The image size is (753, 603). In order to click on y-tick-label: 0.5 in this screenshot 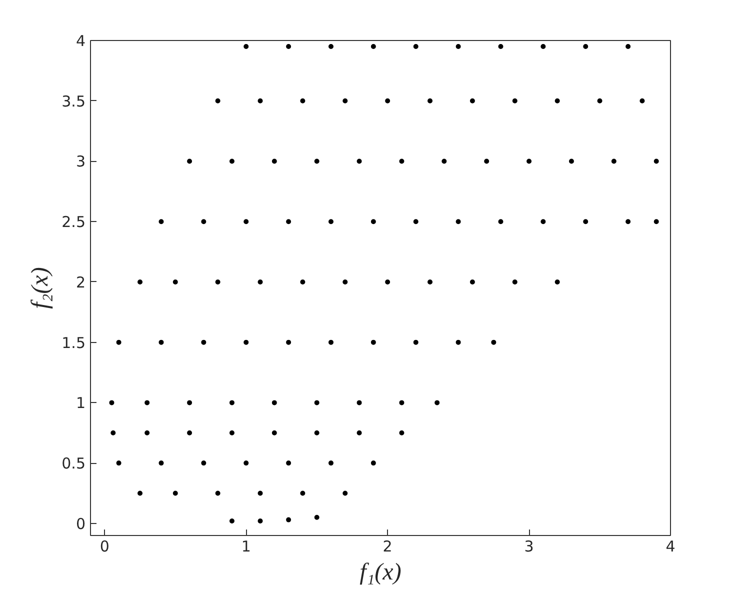, I will do `click(74, 463)`.